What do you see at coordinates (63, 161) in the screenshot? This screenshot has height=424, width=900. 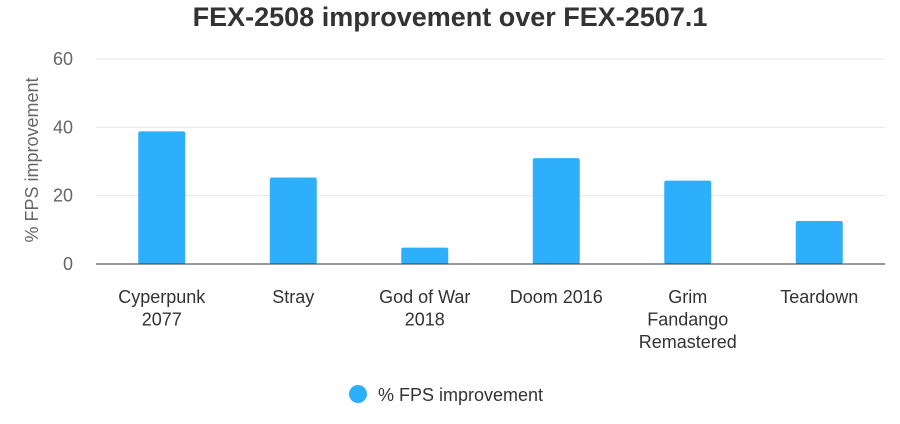 I see `y-axis-ticks: 0 20 40 60` at bounding box center [63, 161].